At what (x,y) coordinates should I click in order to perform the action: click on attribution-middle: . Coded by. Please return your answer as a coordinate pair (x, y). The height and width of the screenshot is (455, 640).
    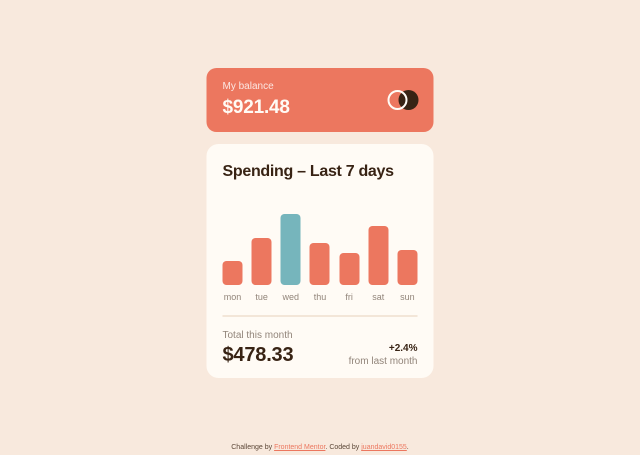
    Looking at the image, I should click on (343, 447).